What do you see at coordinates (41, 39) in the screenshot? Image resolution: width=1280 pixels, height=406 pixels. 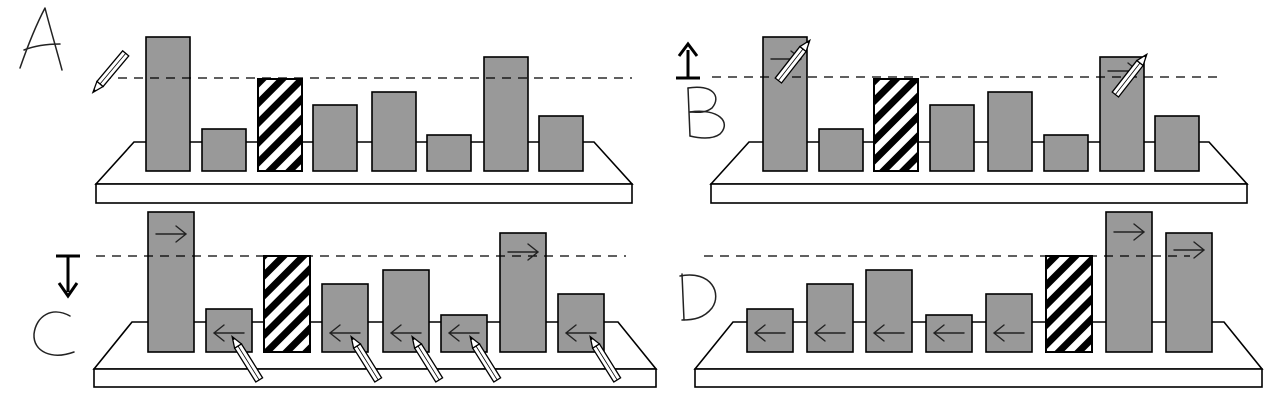 I see `panel-label-a` at bounding box center [41, 39].